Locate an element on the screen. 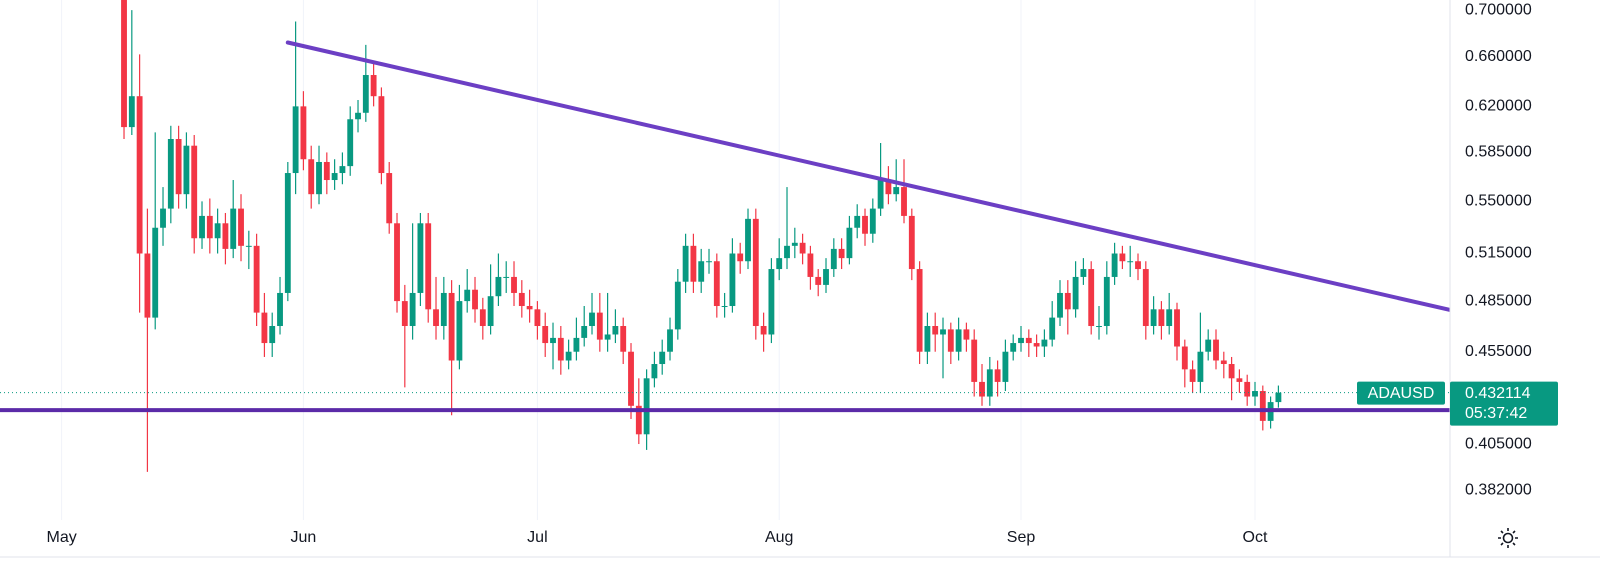 This screenshot has height=573, width=1600. x-tick-label: Jul is located at coordinates (537, 537).